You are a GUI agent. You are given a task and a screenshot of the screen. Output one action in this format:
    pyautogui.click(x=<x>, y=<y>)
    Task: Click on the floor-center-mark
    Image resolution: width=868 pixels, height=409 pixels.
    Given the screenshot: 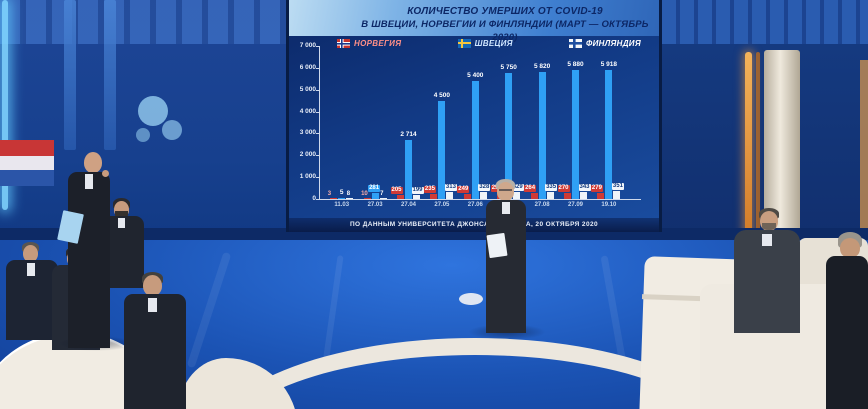 What is the action you would take?
    pyautogui.click(x=471, y=299)
    